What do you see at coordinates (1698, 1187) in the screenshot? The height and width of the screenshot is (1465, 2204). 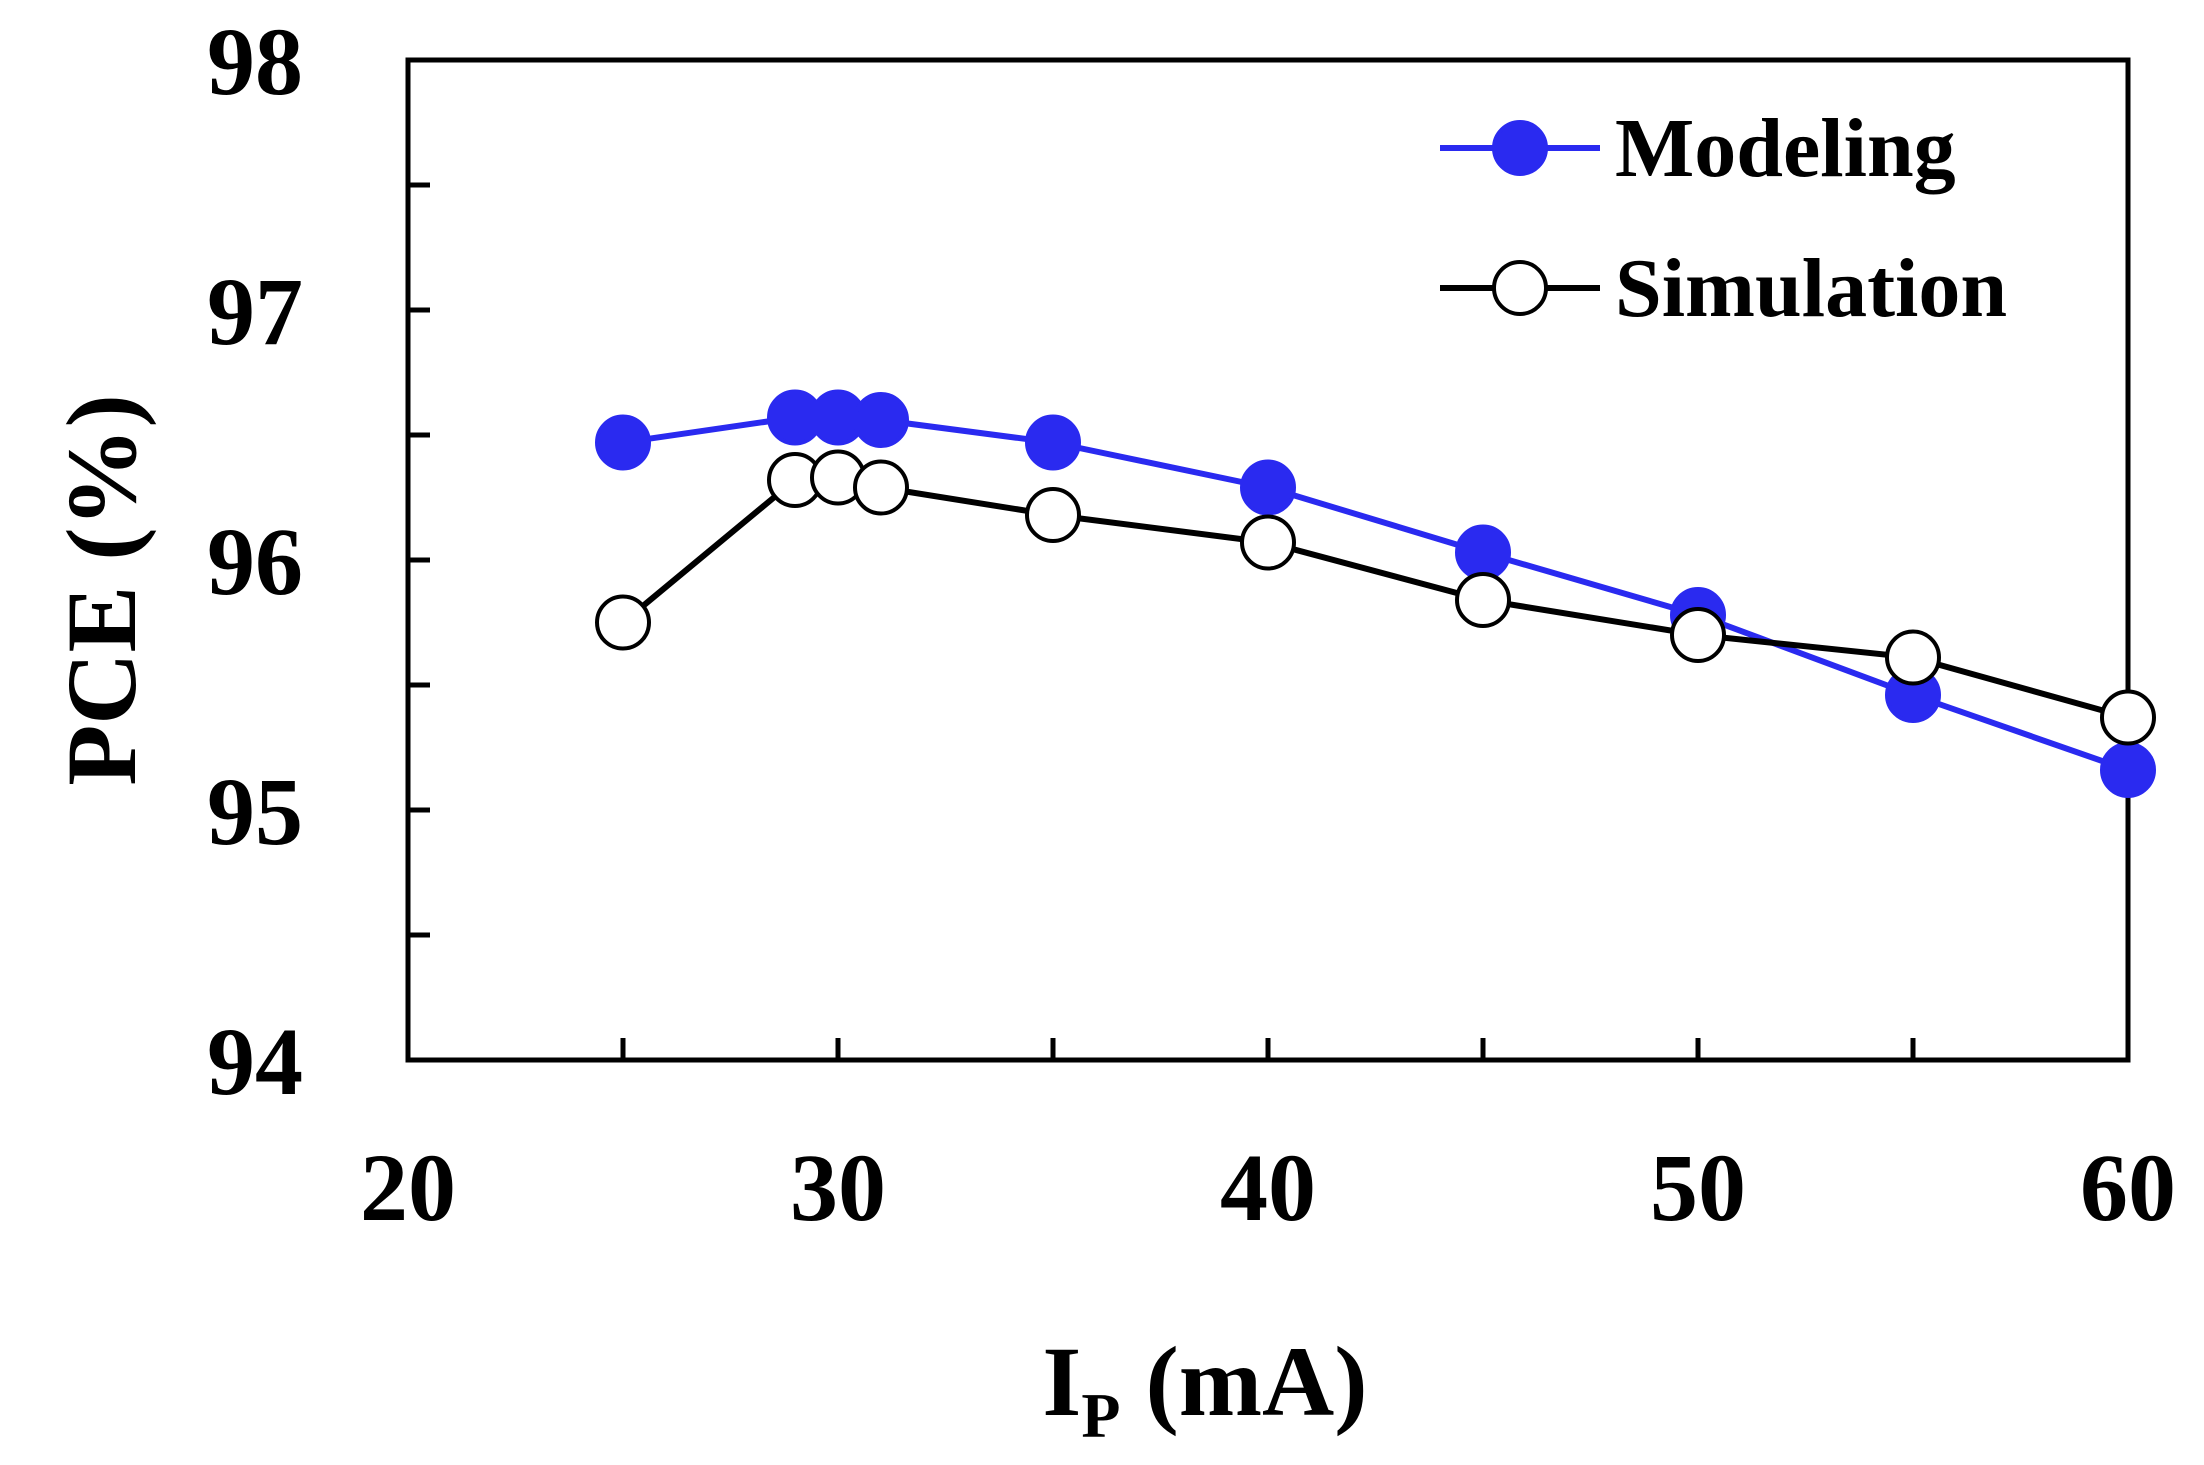 I see `x-tick-label: 50` at bounding box center [1698, 1187].